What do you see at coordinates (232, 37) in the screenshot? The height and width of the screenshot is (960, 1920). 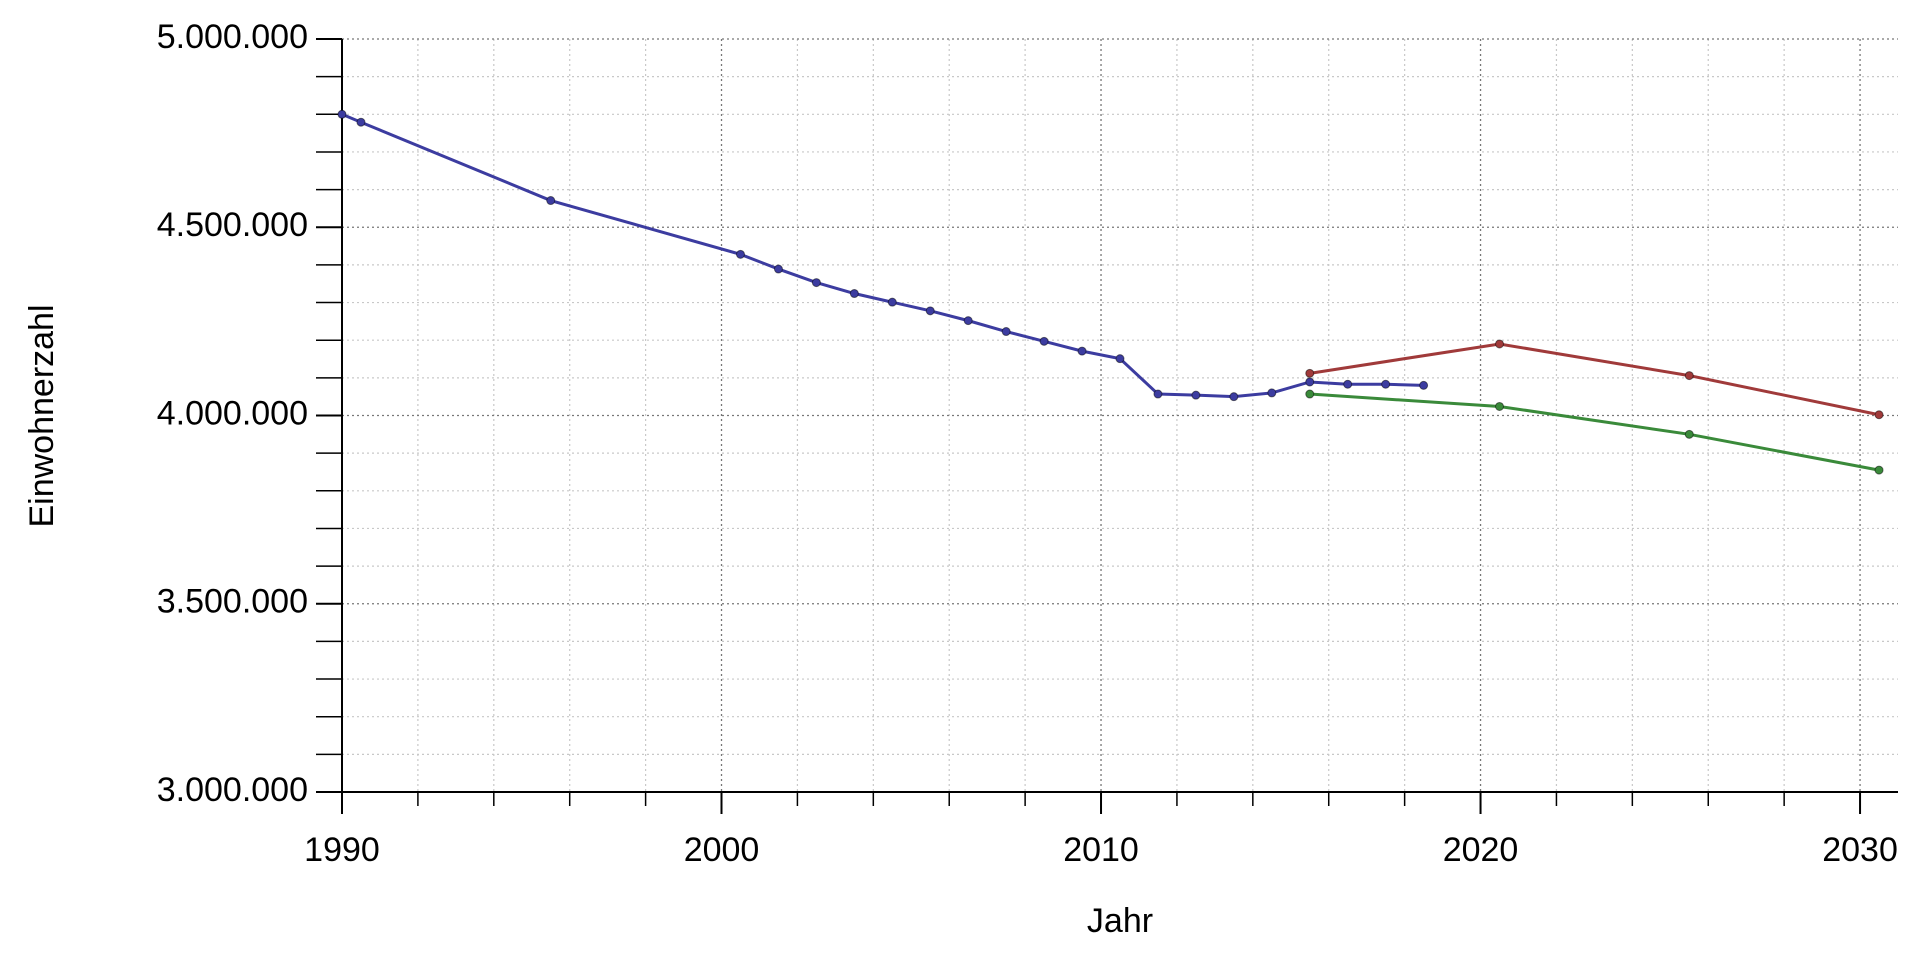 I see `y-tick-label: 5.000.000` at bounding box center [232, 37].